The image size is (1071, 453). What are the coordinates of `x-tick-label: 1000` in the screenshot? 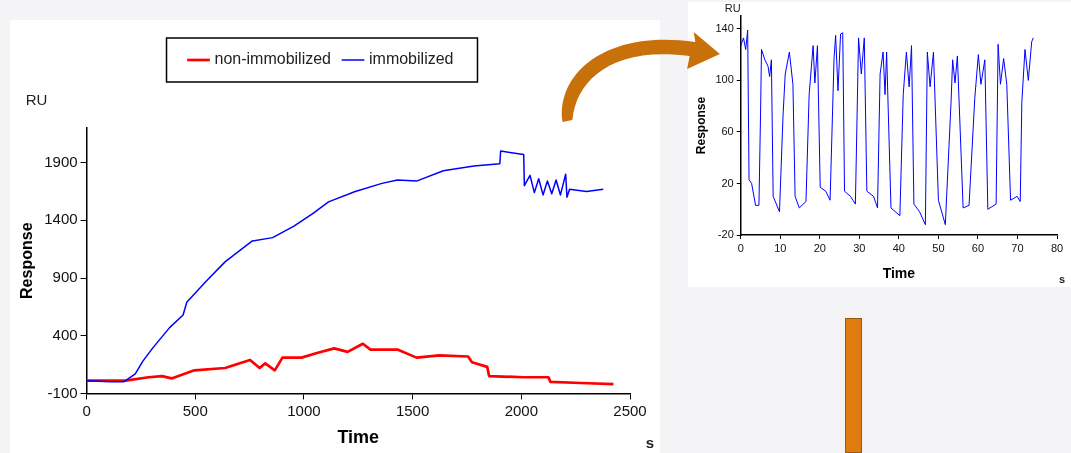 It's located at (304, 410).